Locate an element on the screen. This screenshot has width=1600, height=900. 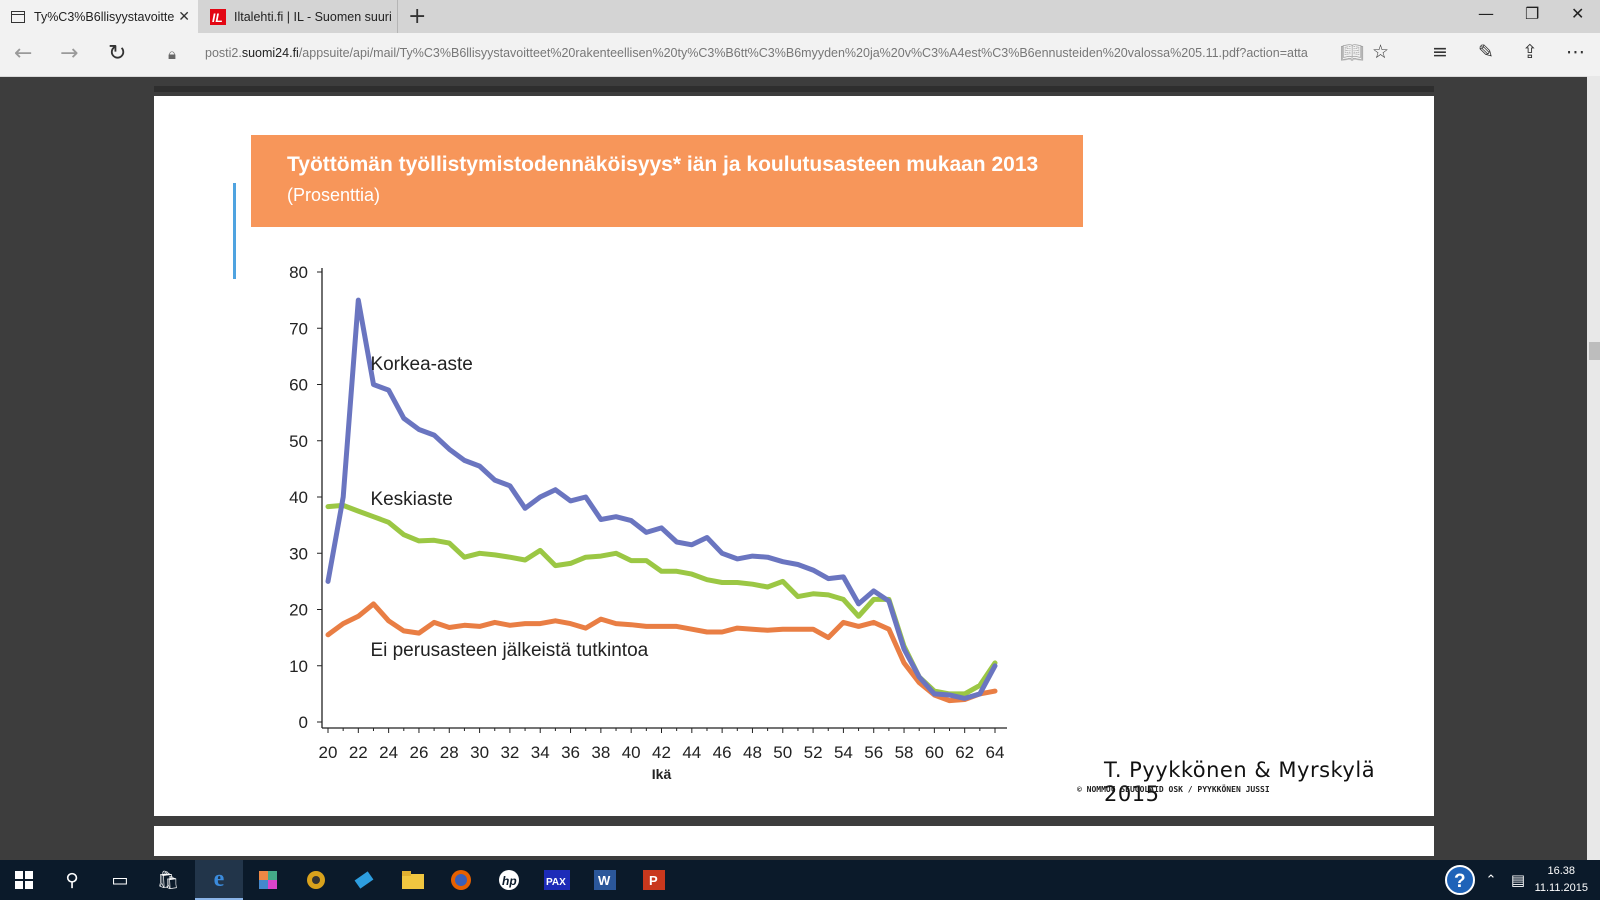
word-icon: W is located at coordinates (605, 880).